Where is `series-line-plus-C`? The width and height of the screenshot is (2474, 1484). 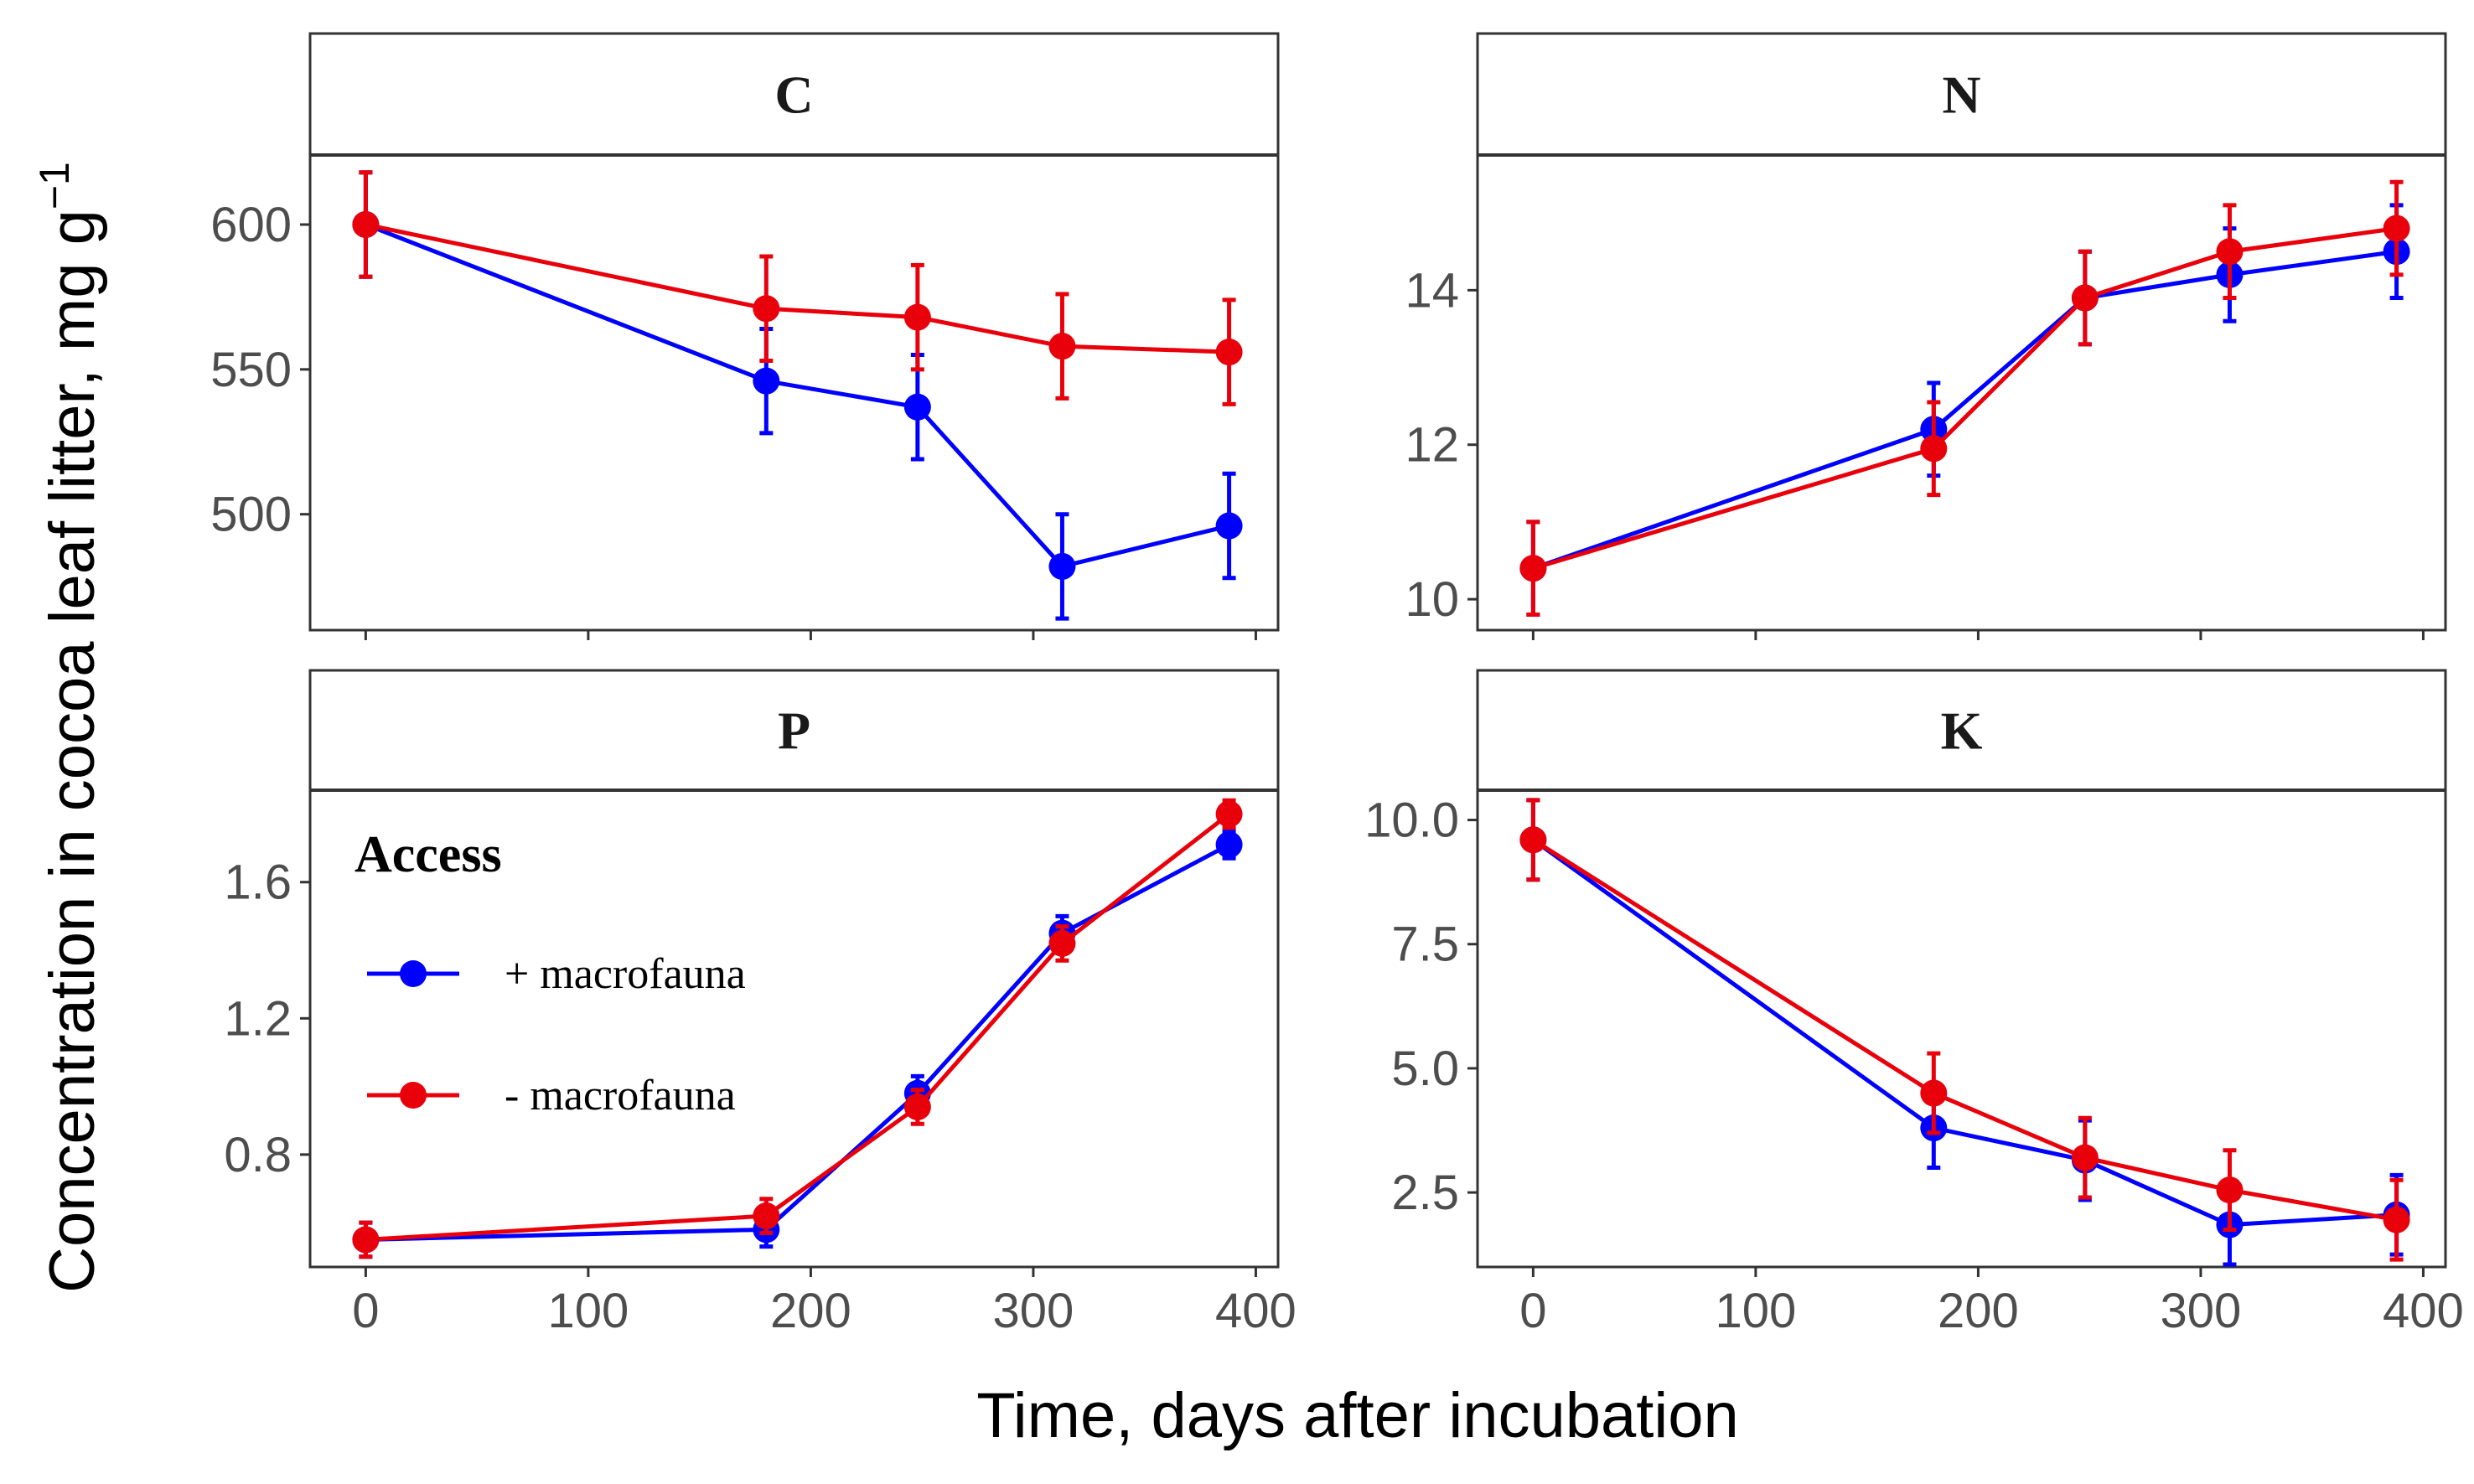 series-line-plus-C is located at coordinates (797, 395).